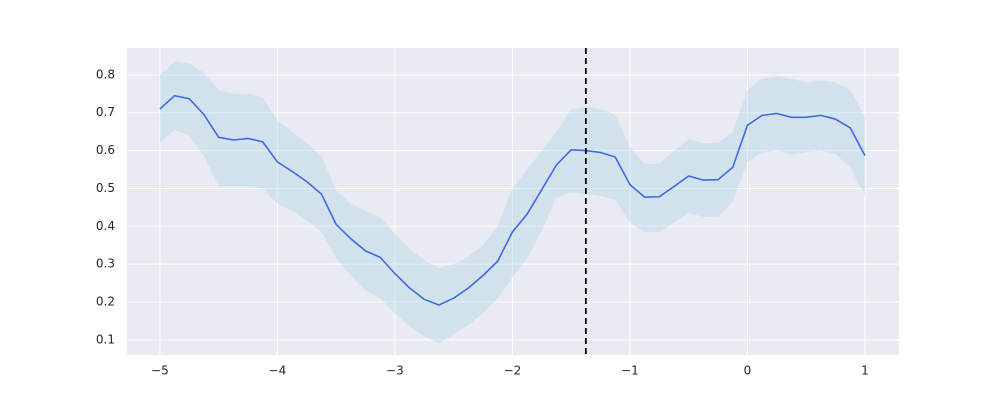 This screenshot has width=1000, height=400. Describe the element at coordinates (748, 371) in the screenshot. I see `x-tick-label: 0` at that location.